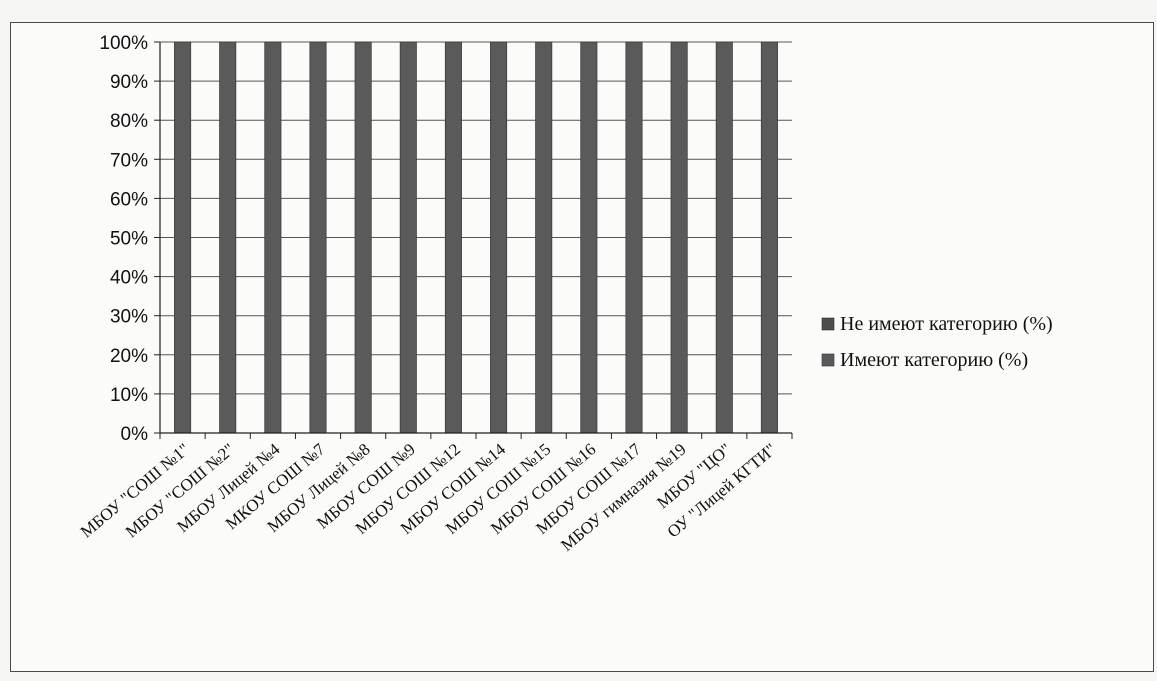  Describe the element at coordinates (129, 199) in the screenshot. I see `y-tick-label: 60%` at that location.